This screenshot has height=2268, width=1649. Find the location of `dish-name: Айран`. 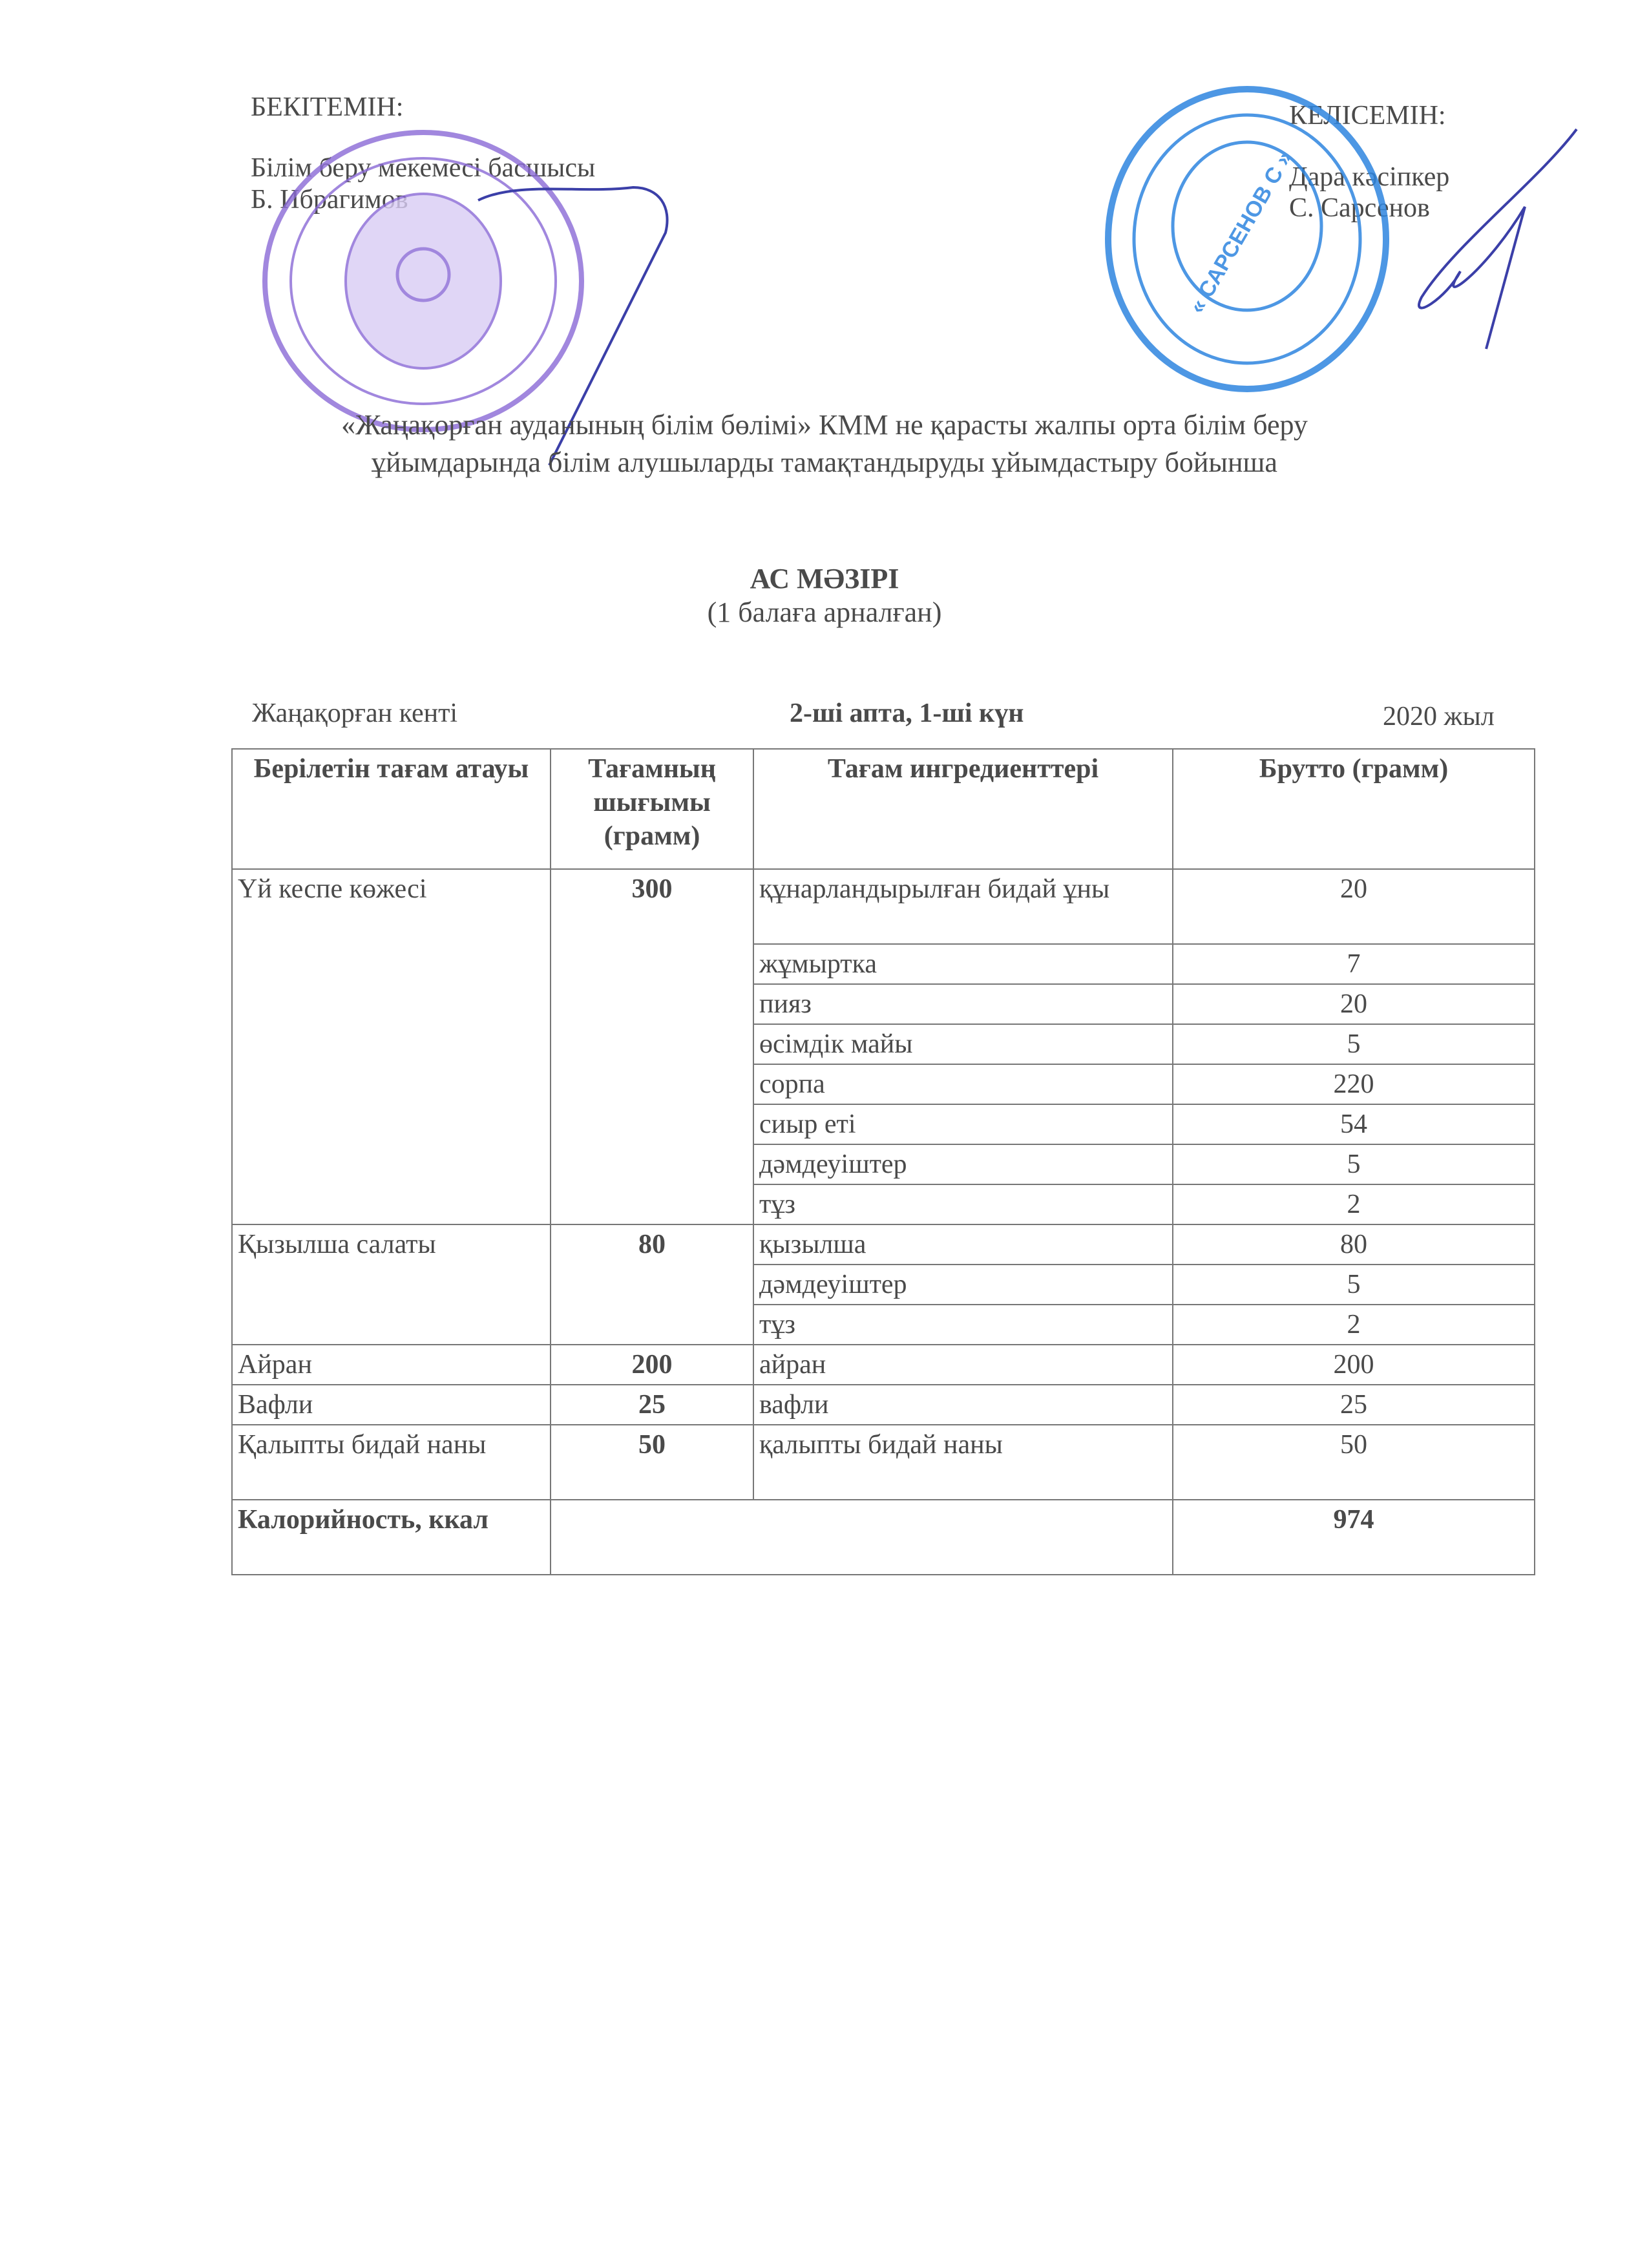

dish-name: Айран is located at coordinates (391, 1364).